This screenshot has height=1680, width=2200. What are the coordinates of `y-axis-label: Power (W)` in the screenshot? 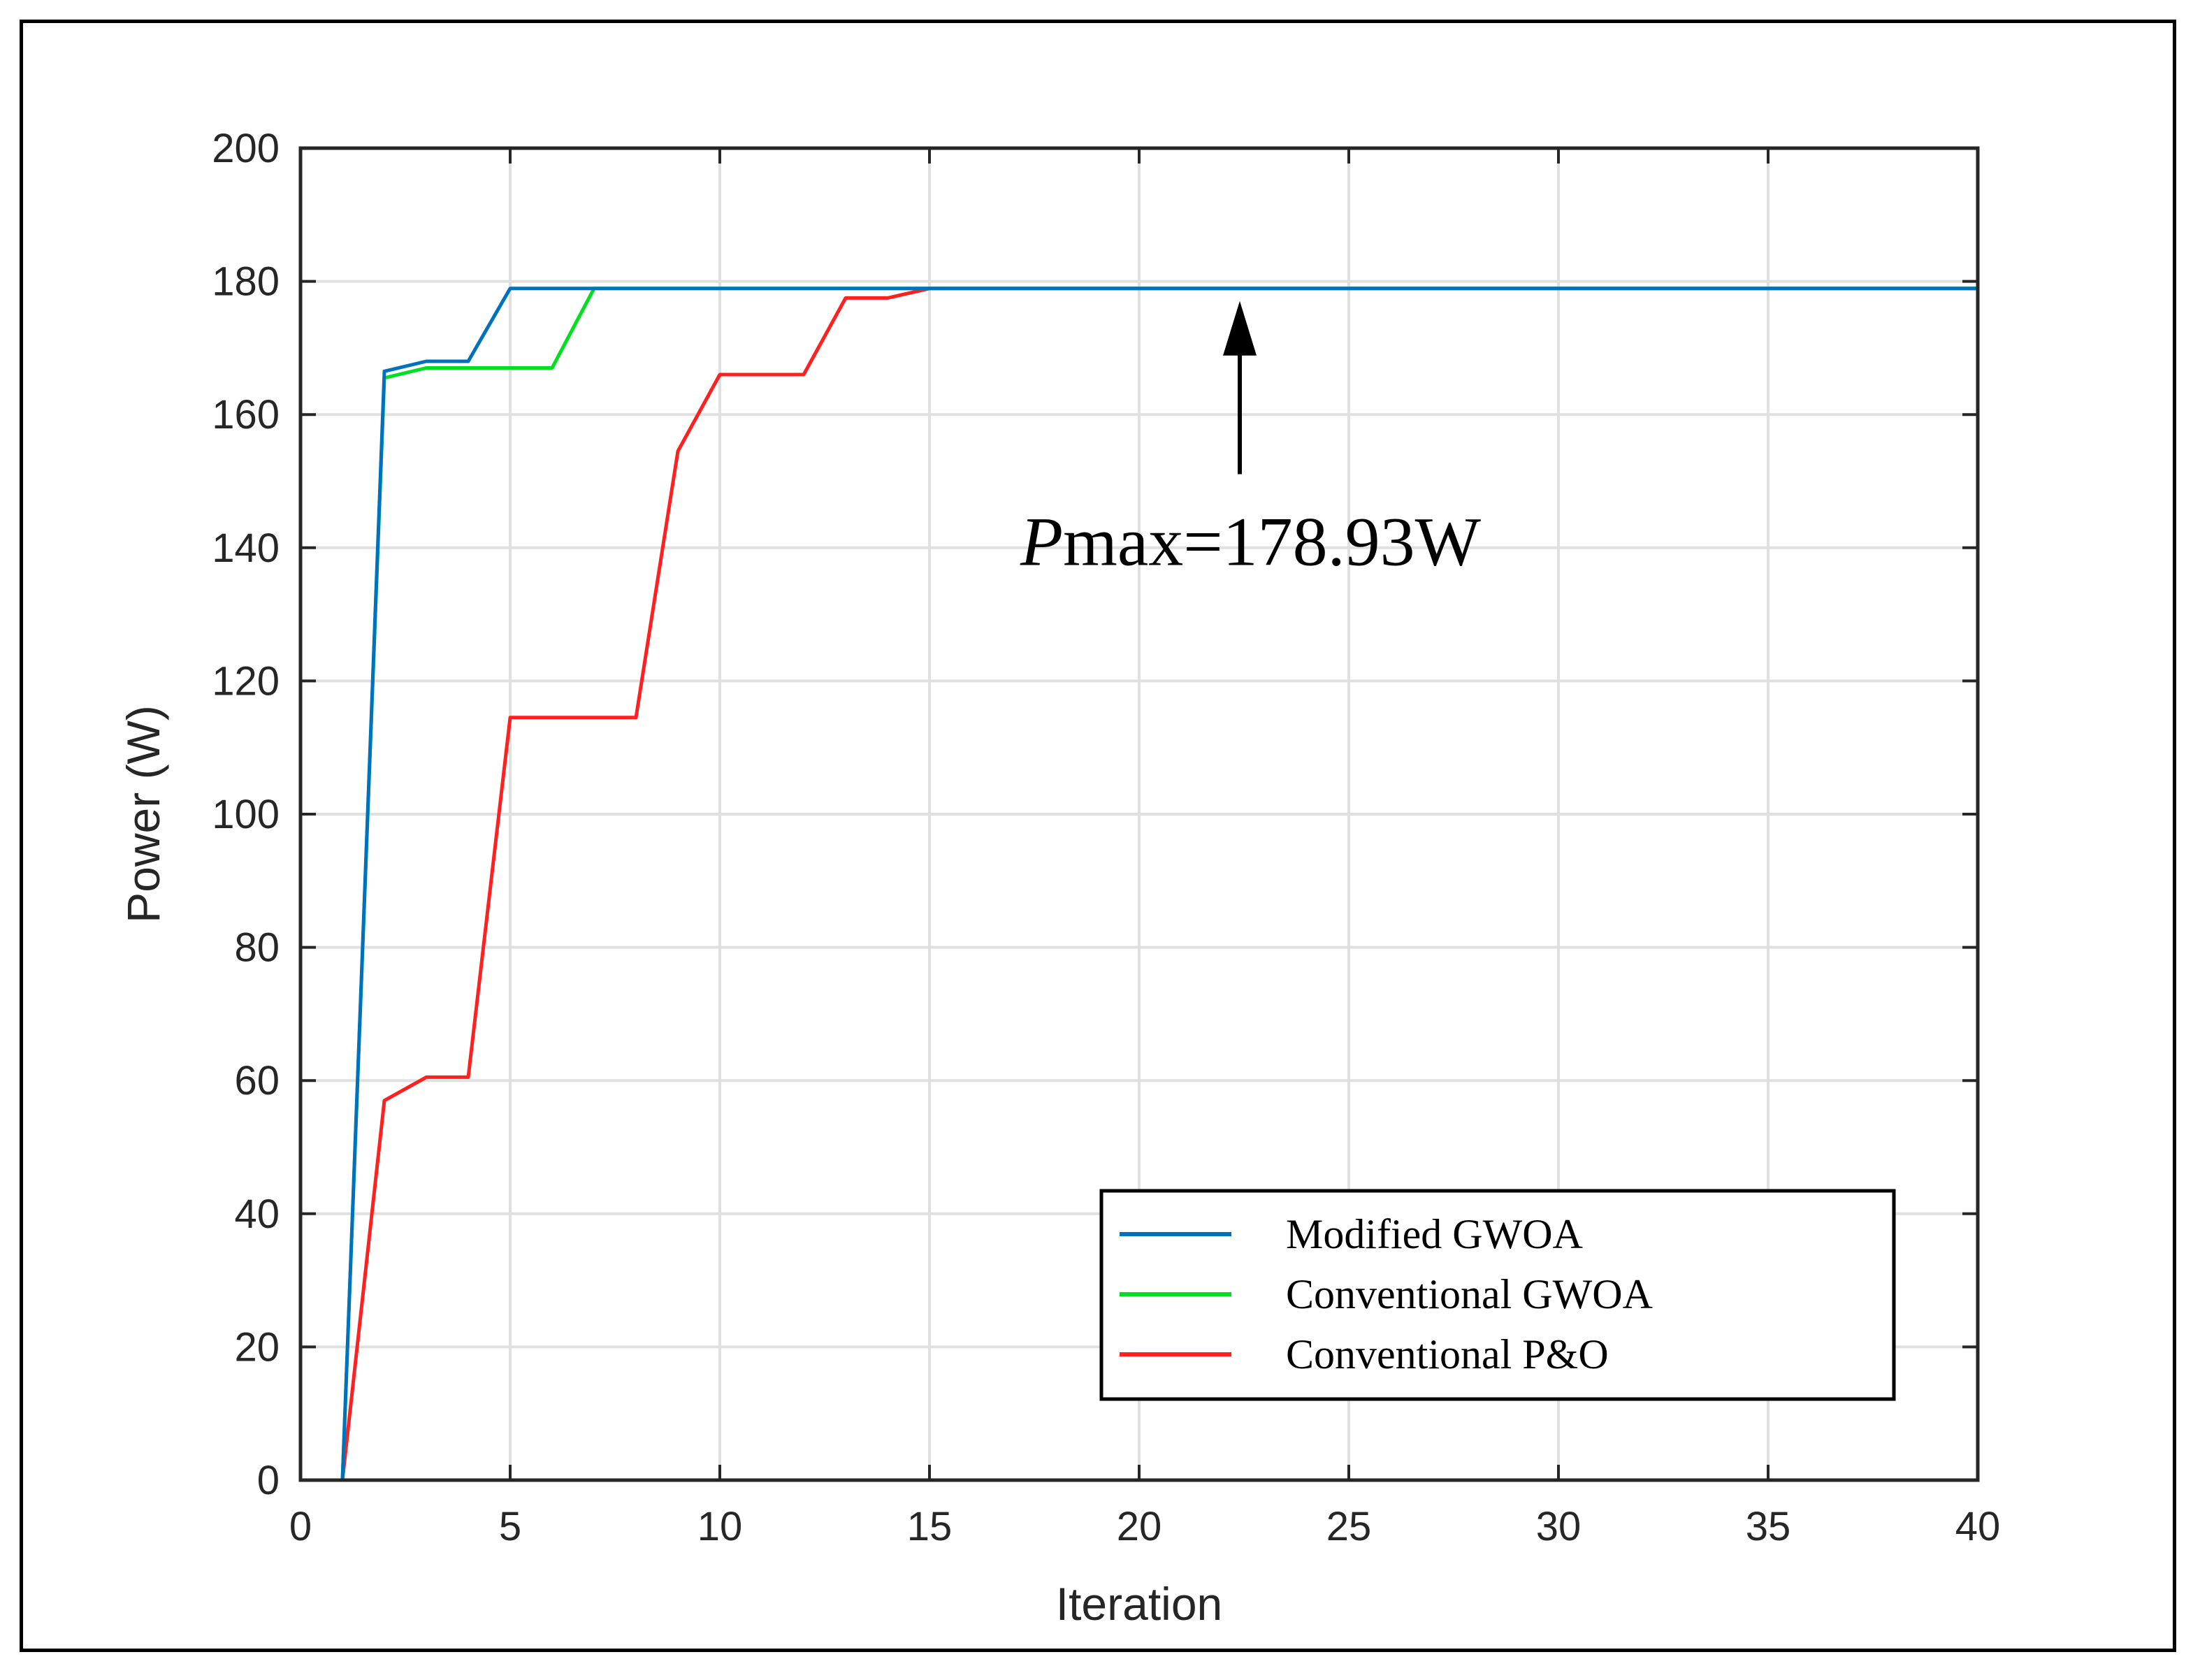 It's located at (143, 814).